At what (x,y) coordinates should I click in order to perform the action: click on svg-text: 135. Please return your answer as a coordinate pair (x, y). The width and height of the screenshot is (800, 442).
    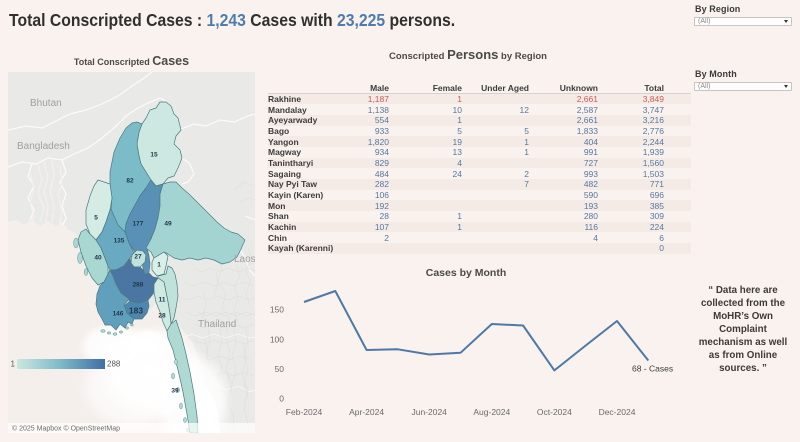
    Looking at the image, I should click on (119, 241).